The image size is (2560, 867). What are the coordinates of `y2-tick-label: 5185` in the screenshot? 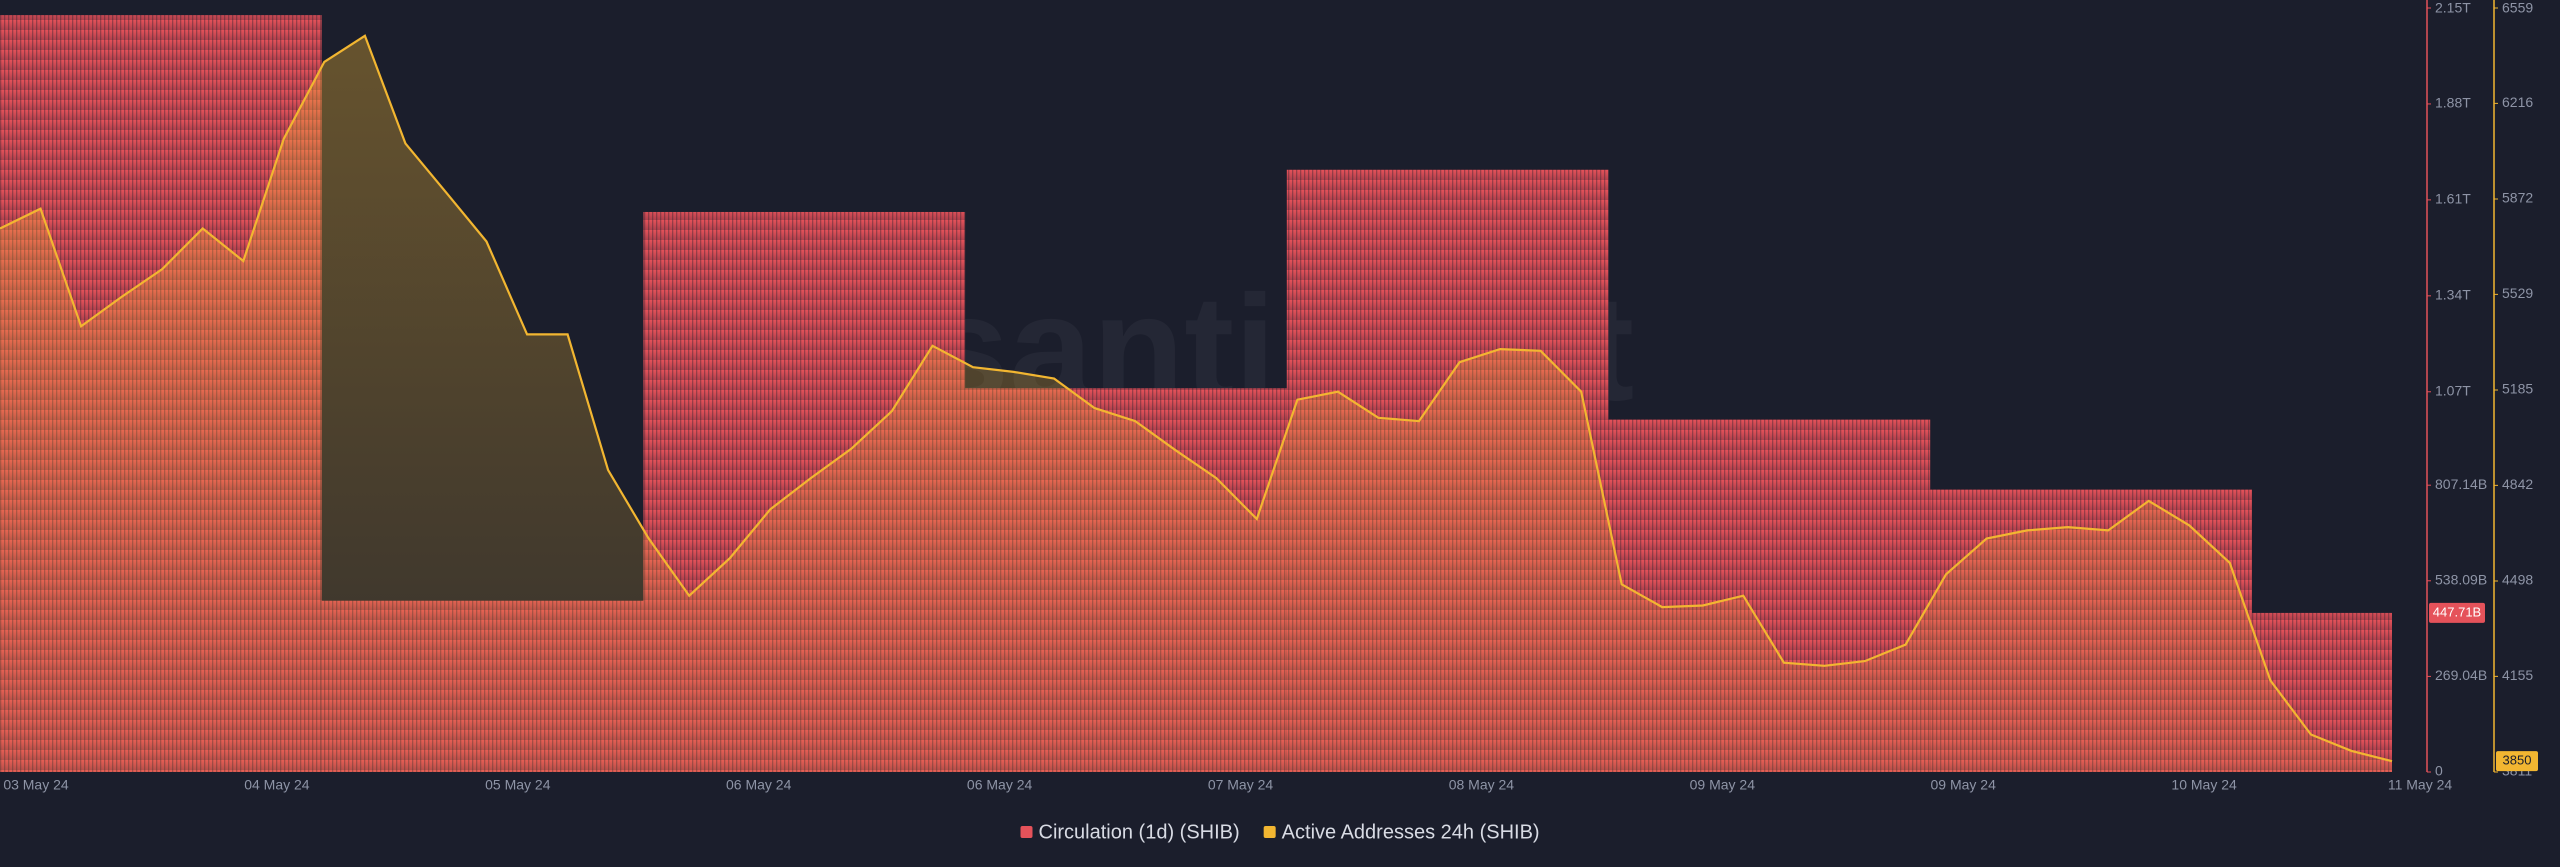 It's located at (2517, 389).